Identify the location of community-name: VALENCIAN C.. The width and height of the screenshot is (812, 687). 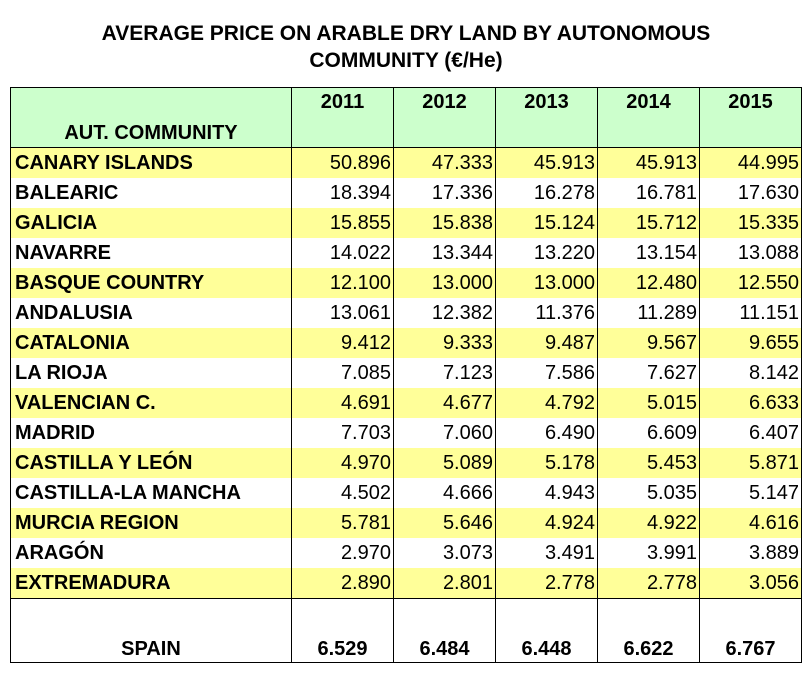
(151, 403).